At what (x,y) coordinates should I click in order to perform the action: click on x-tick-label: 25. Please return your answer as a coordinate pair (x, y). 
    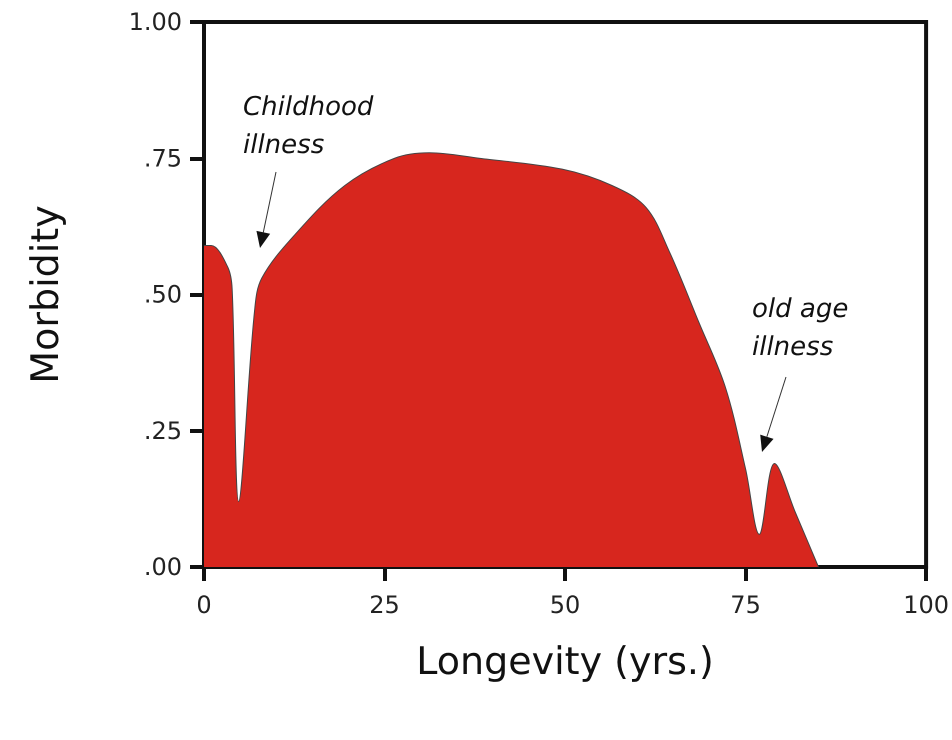
    Looking at the image, I should click on (384, 605).